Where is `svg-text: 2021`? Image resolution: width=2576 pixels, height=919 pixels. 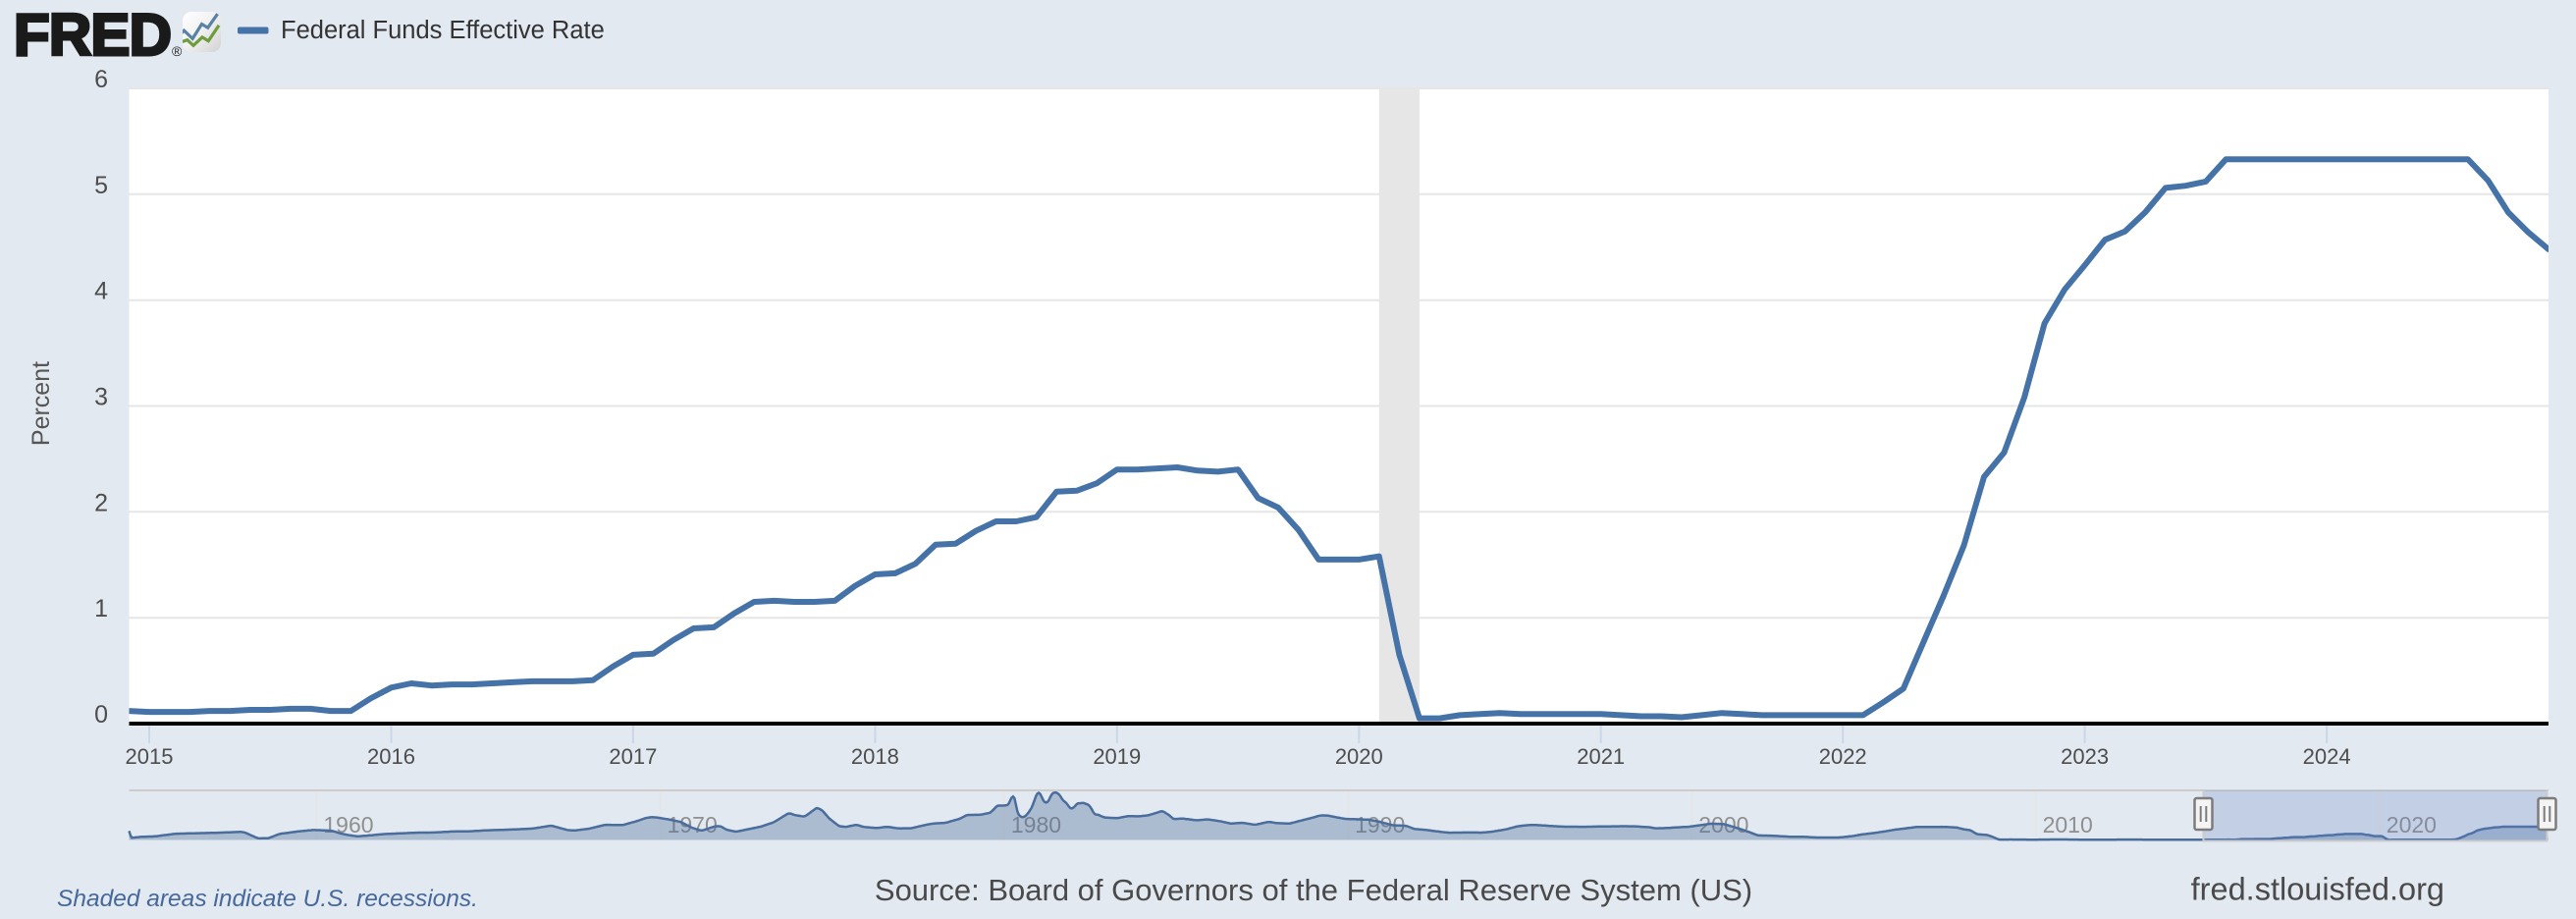 svg-text: 2021 is located at coordinates (1601, 756).